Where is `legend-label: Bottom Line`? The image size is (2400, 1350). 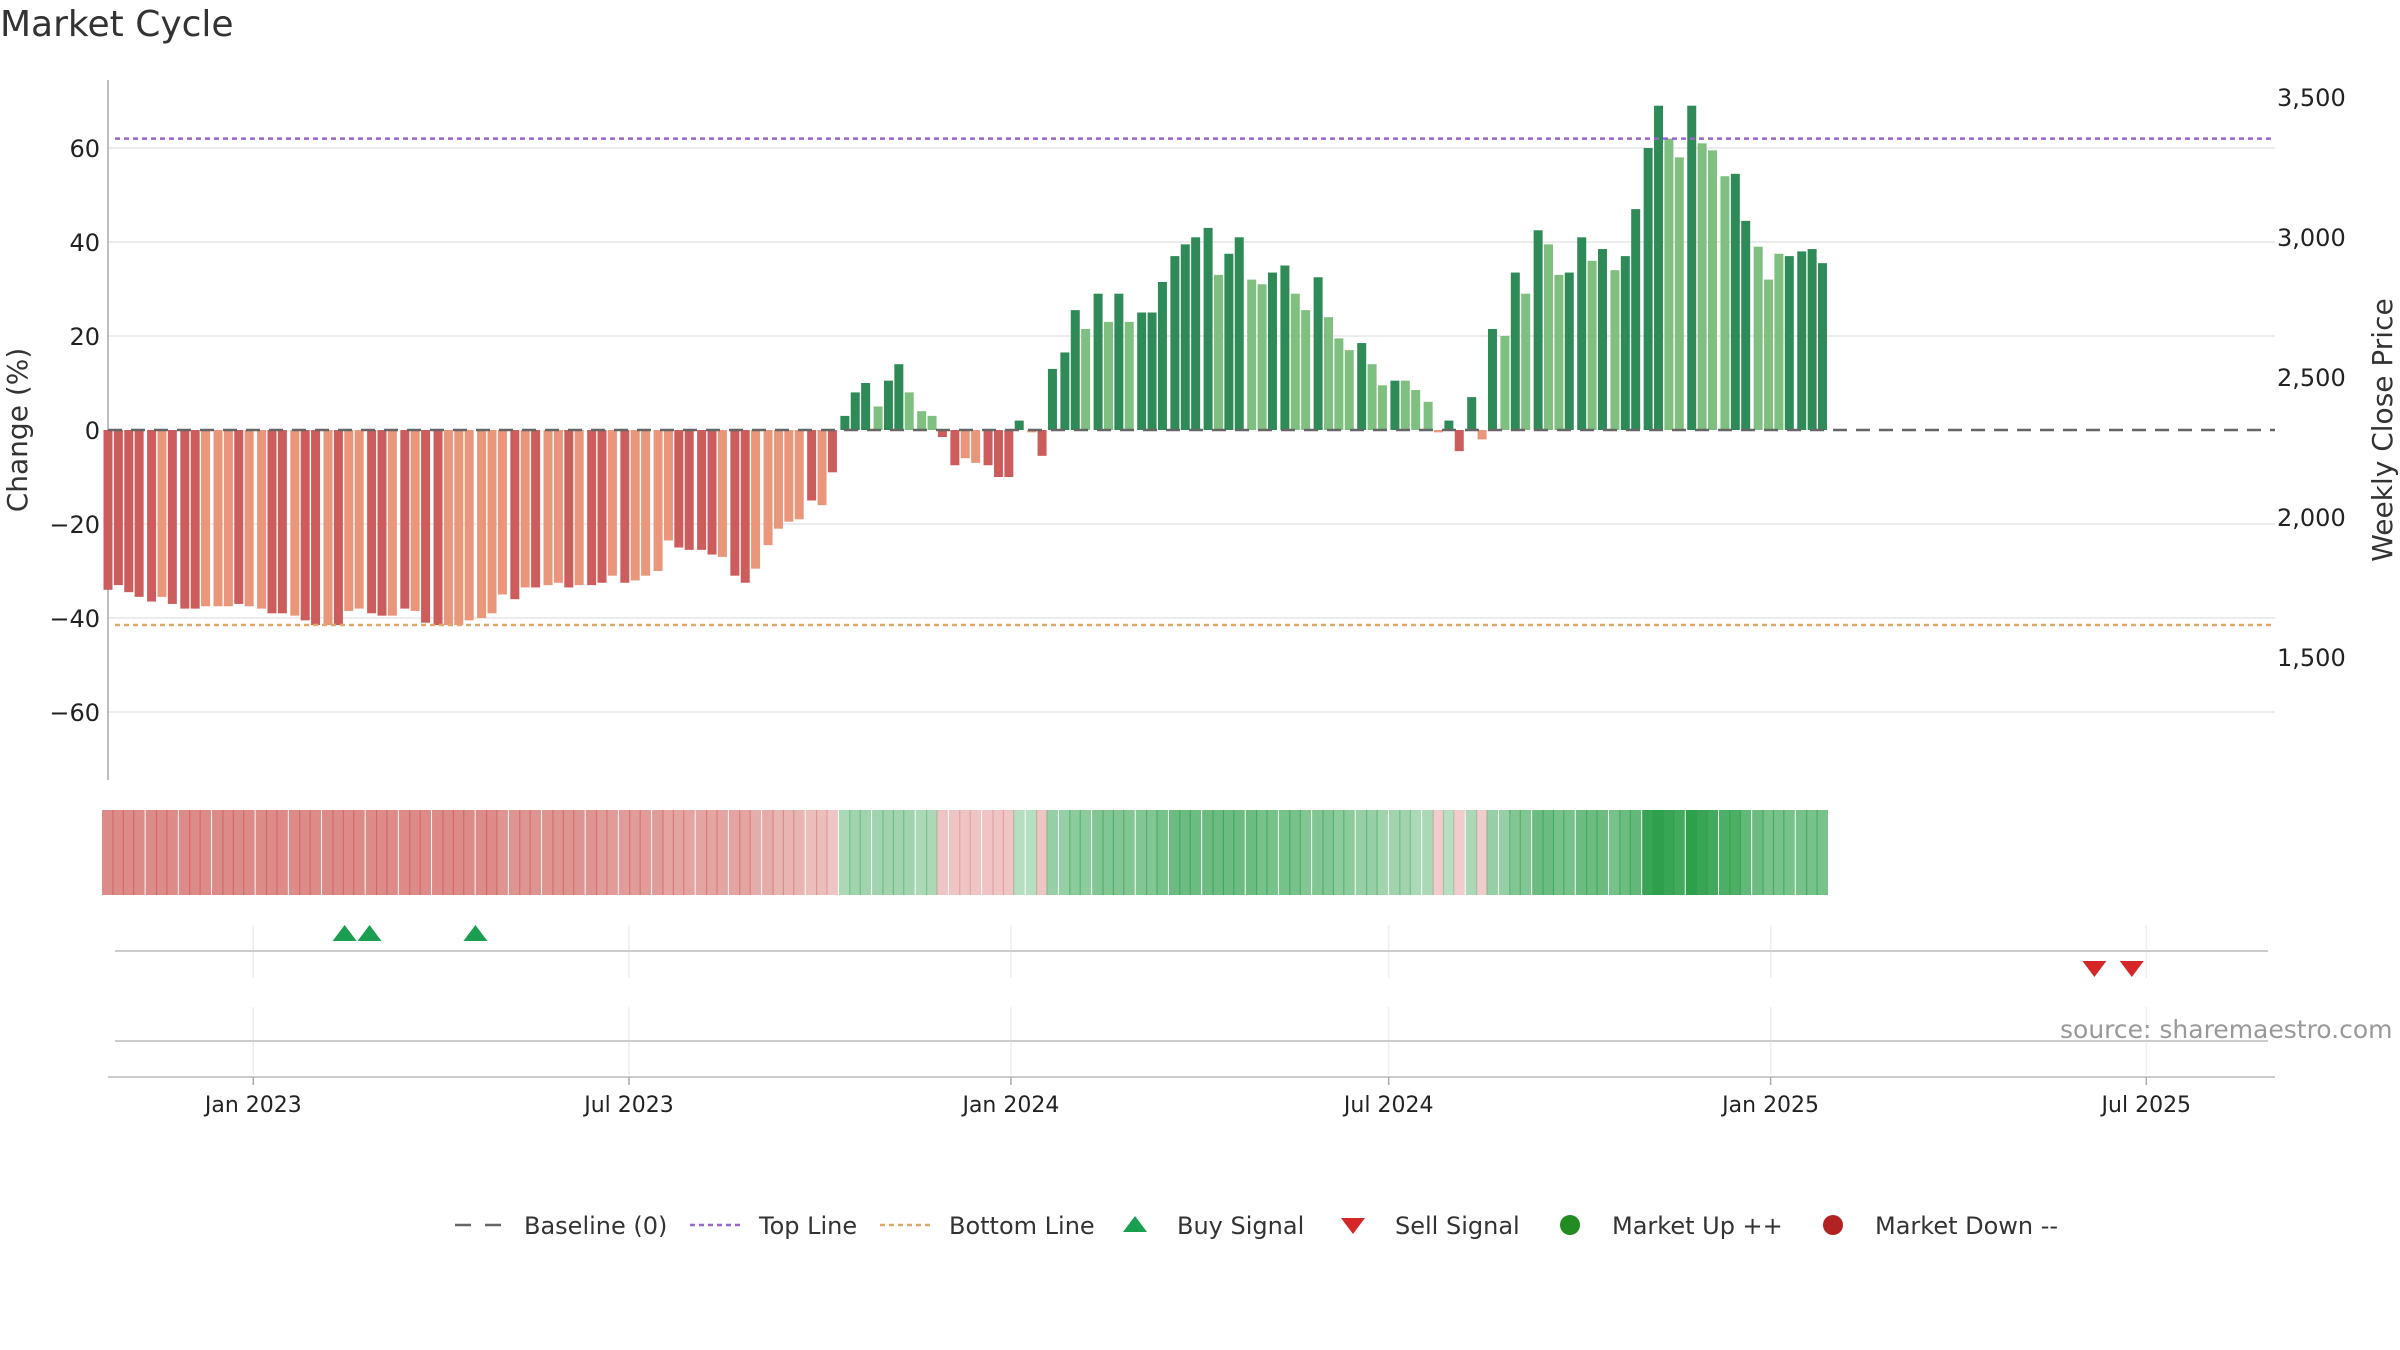 legend-label: Bottom Line is located at coordinates (1022, 1226).